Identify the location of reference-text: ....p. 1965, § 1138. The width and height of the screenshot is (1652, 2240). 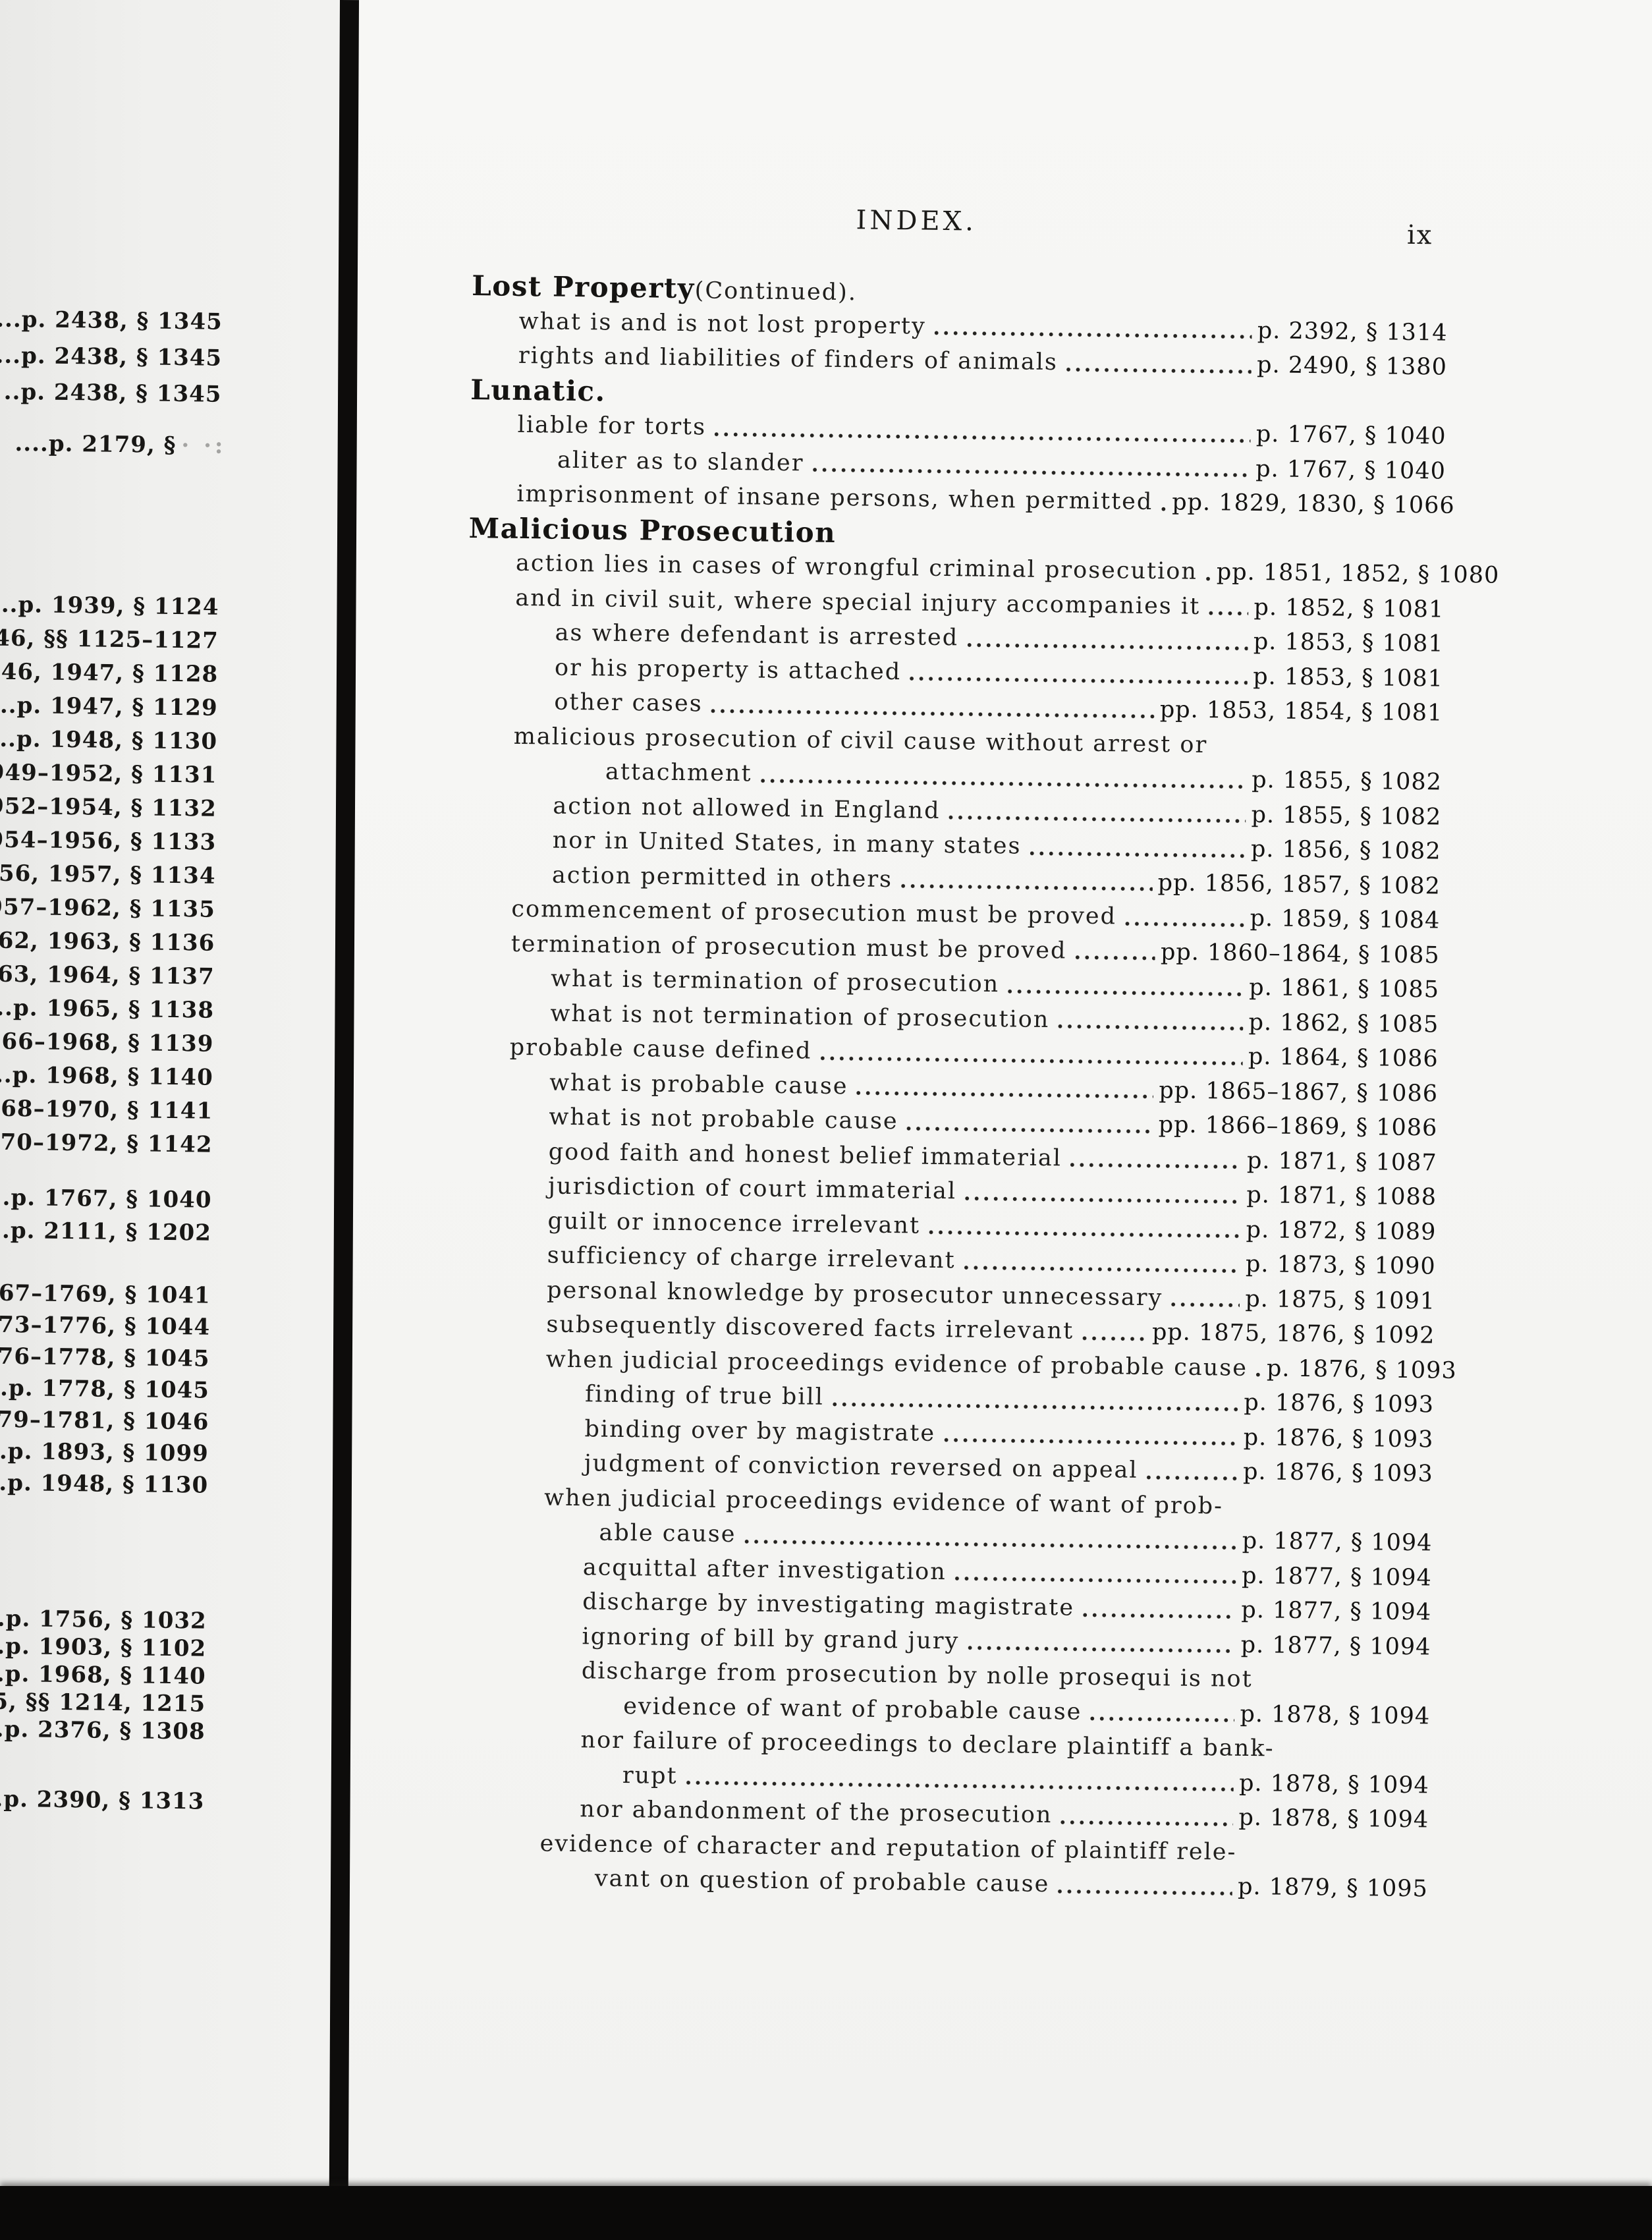
(107, 1009).